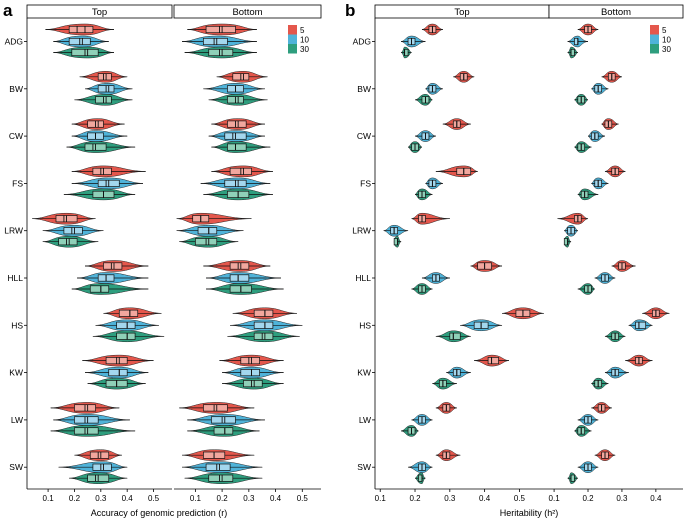 This screenshot has height=521, width=685. I want to click on legend-label: 30, so click(666, 49).